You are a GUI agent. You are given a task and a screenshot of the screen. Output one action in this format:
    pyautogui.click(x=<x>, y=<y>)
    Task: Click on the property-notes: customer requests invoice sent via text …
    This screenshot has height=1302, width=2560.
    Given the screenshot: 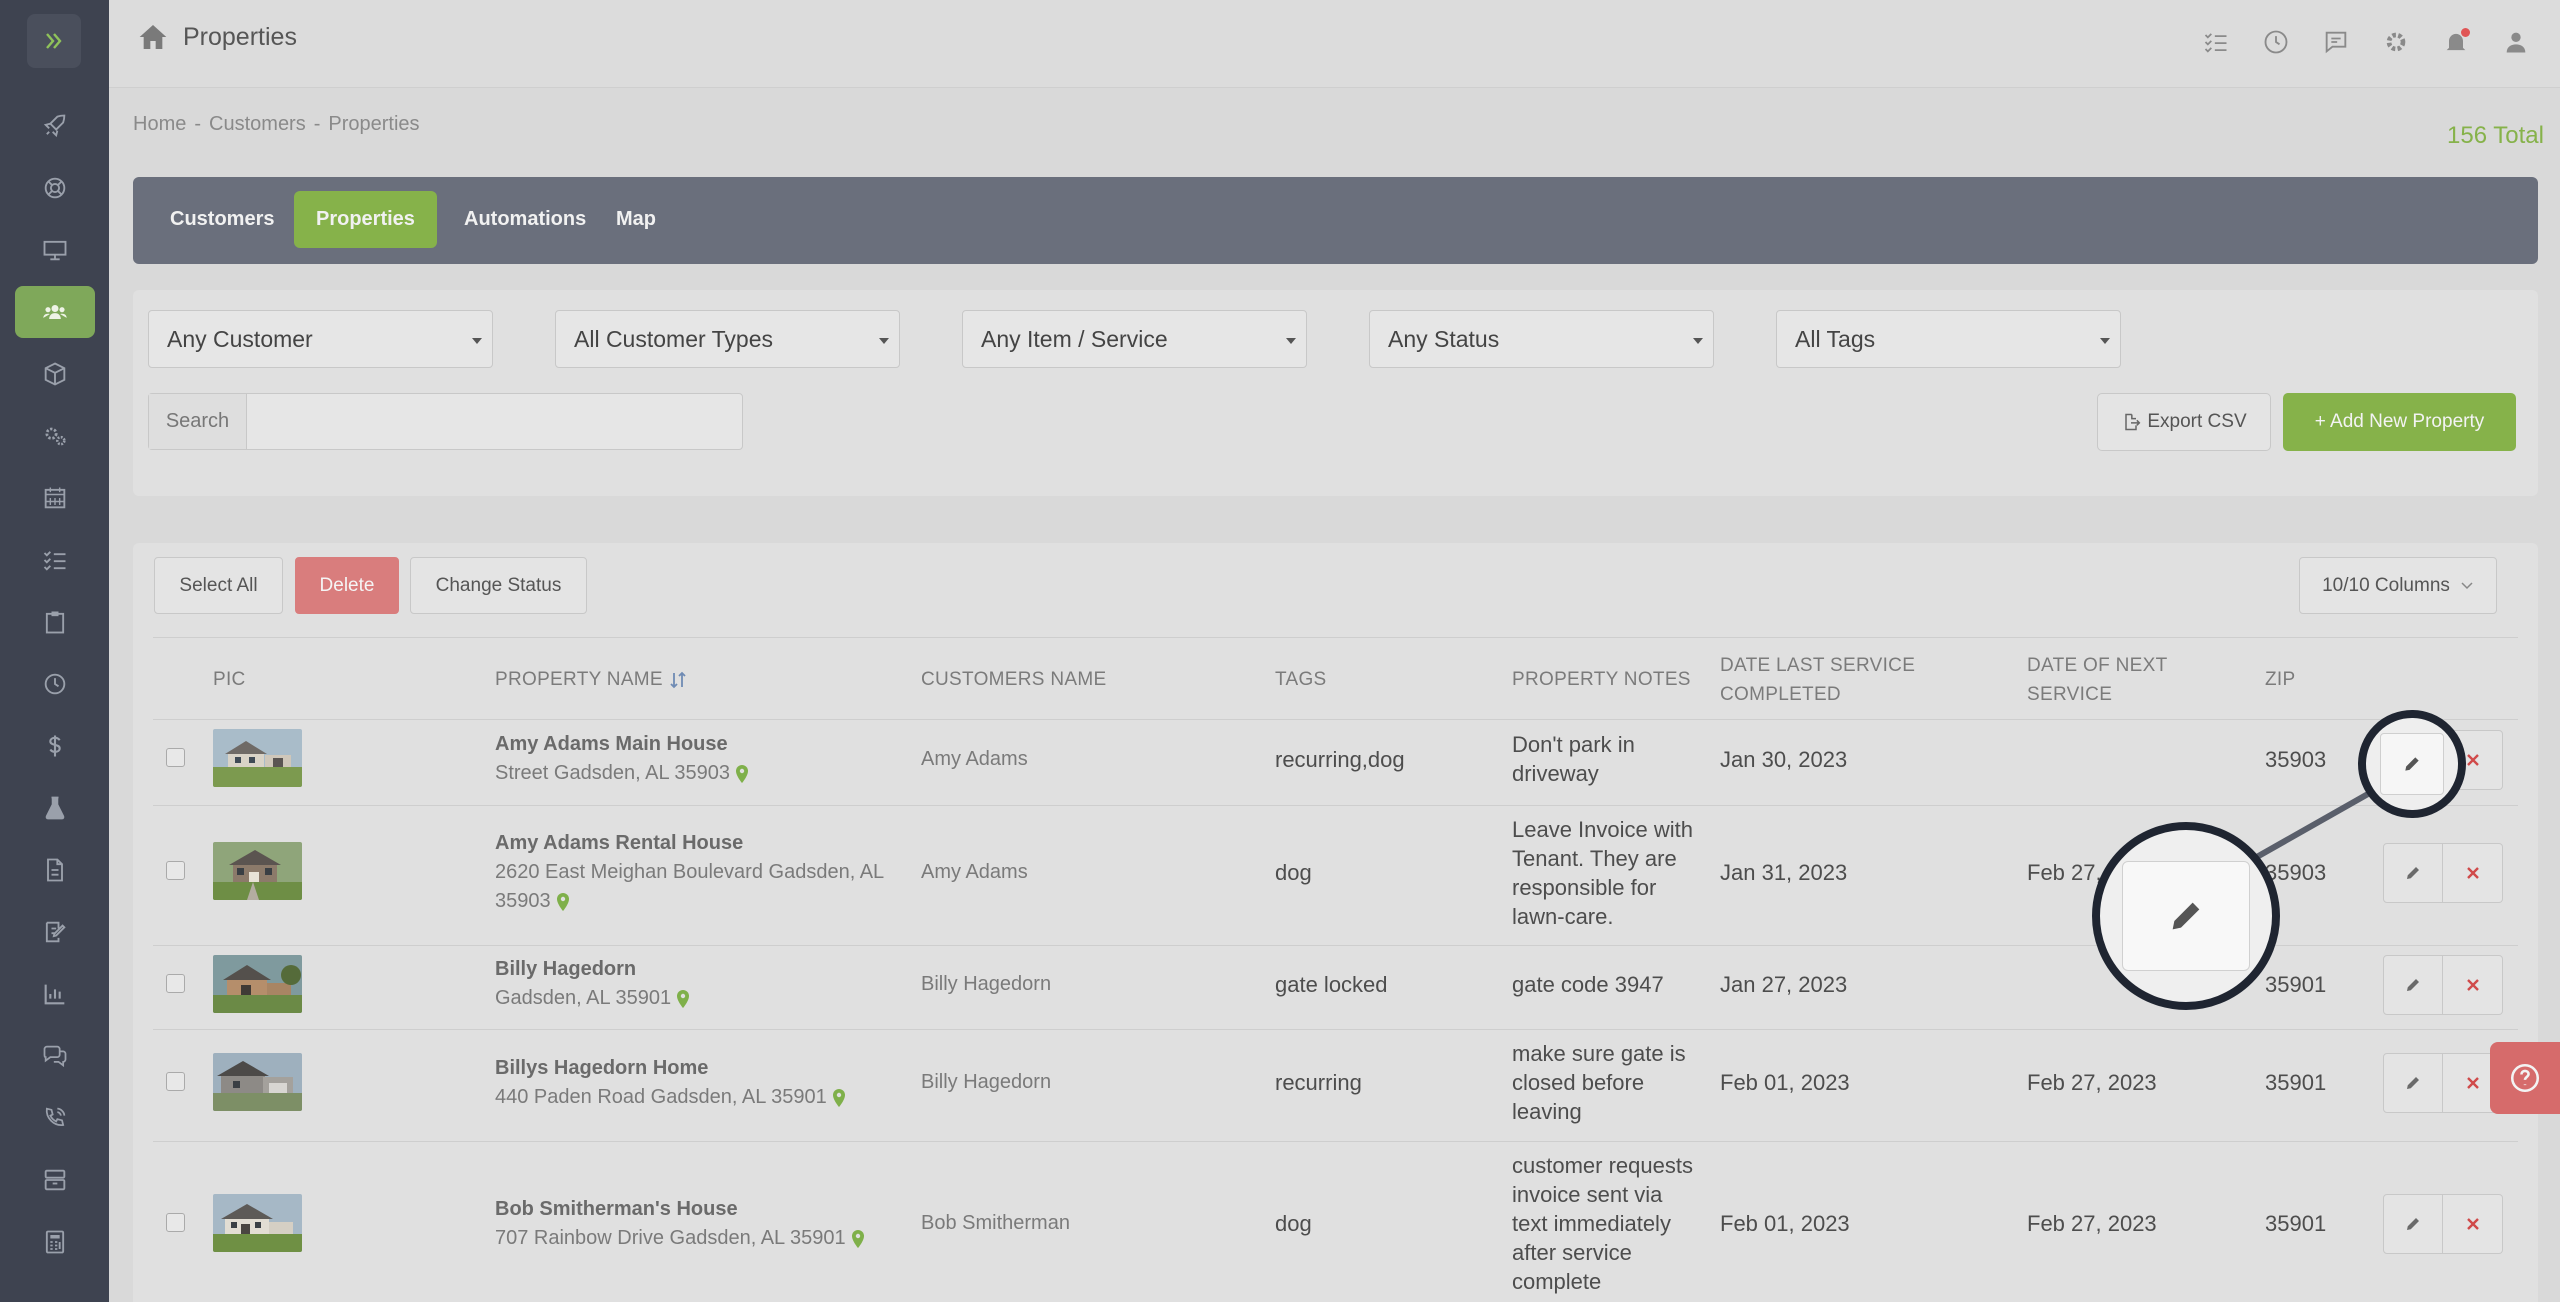 What is the action you would take?
    pyautogui.click(x=1602, y=1223)
    